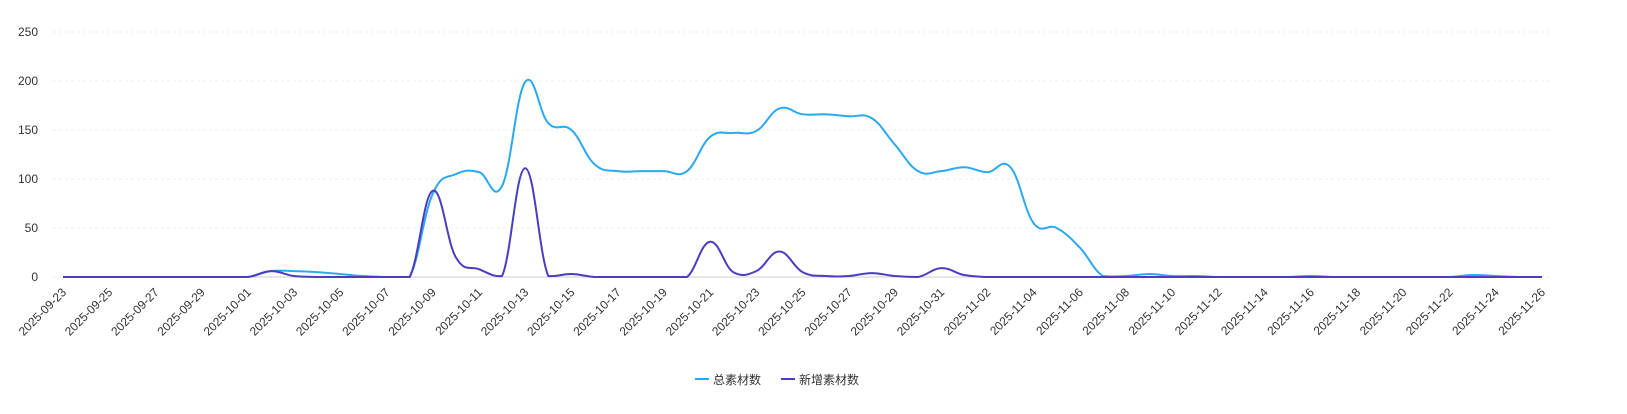  Describe the element at coordinates (458, 311) in the screenshot. I see `x-tick-label: 2025-10-11` at that location.